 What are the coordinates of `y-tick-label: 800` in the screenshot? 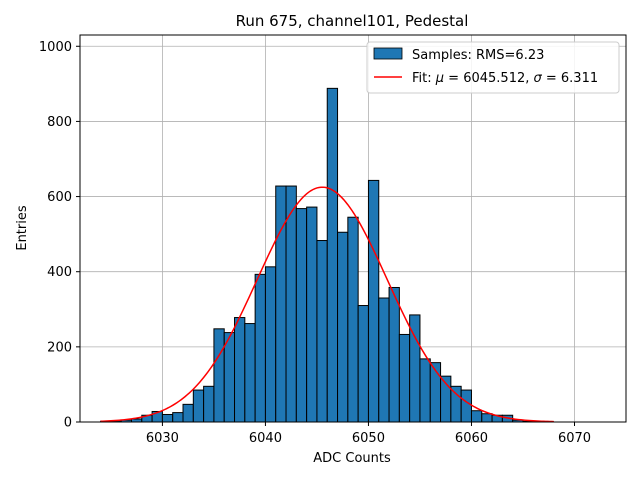 It's located at (59, 122).